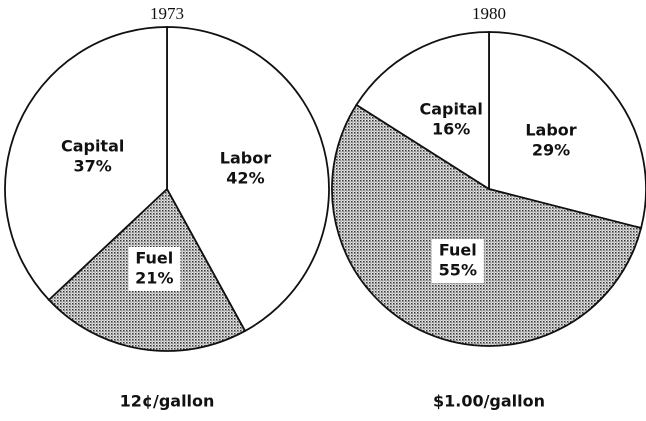 The width and height of the screenshot is (646, 421). What do you see at coordinates (154, 278) in the screenshot?
I see `slice-value: 21%` at bounding box center [154, 278].